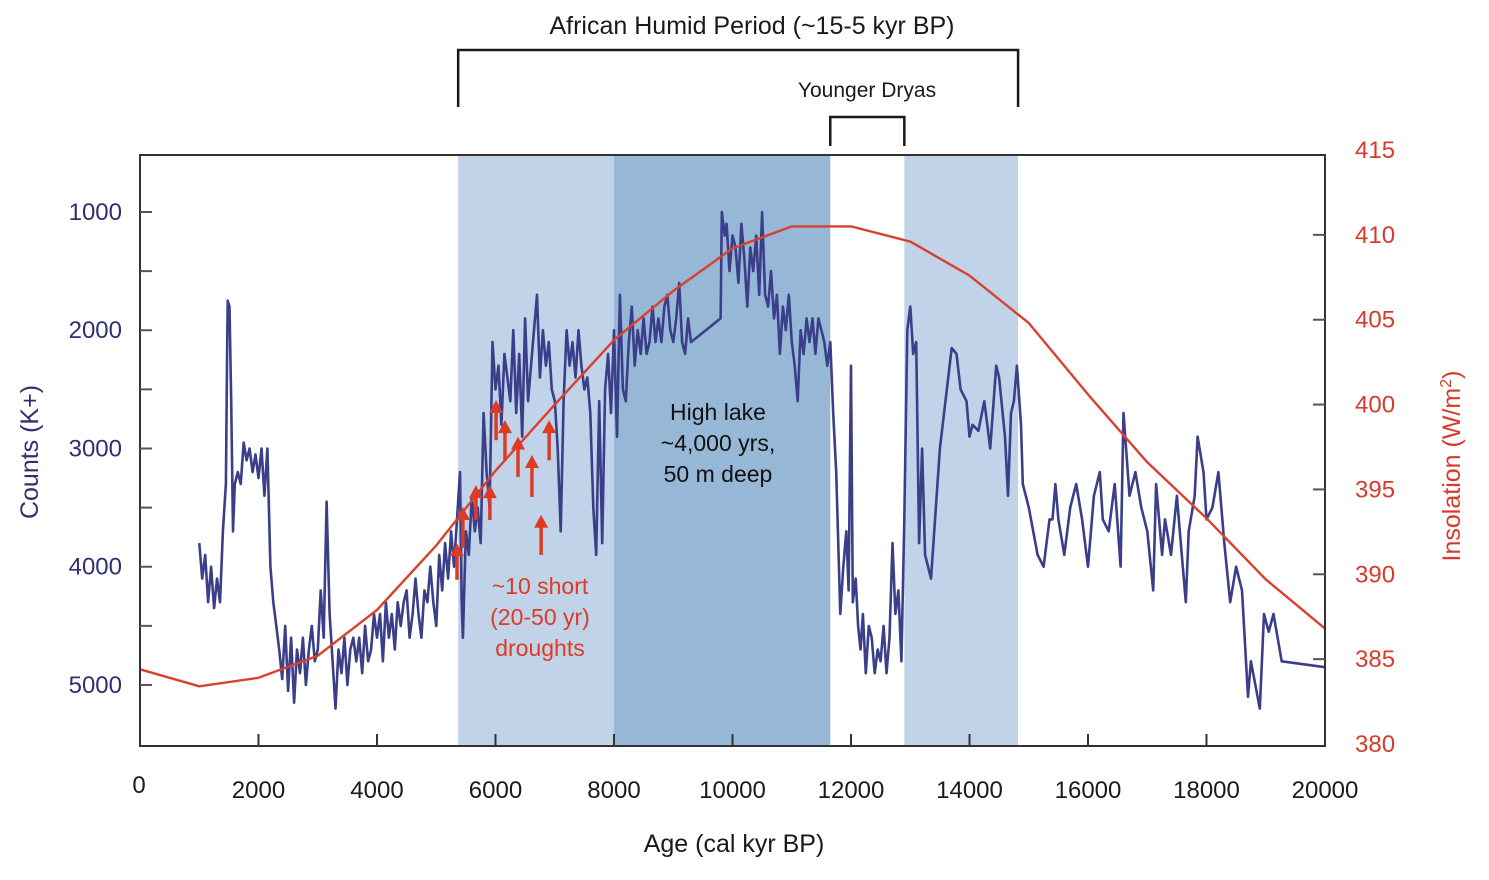 The height and width of the screenshot is (880, 1489). What do you see at coordinates (95, 448) in the screenshot?
I see `y-left-tick-label: 3000` at bounding box center [95, 448].